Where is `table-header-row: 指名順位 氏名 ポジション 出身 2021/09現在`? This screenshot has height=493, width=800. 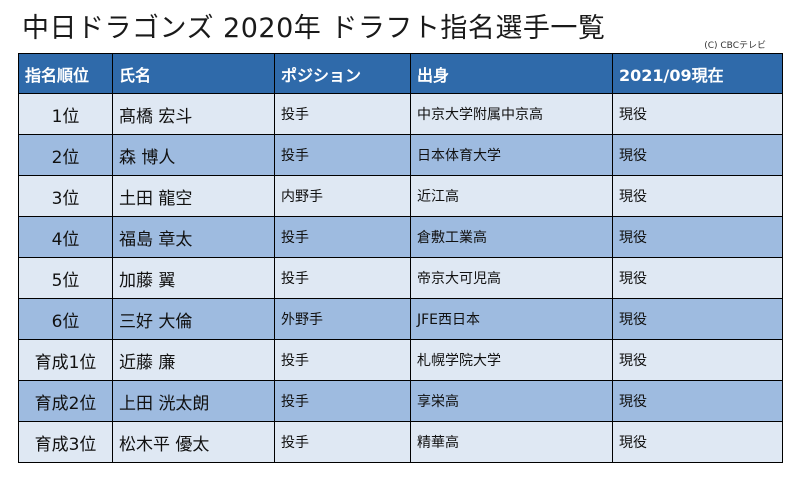
table-header-row: 指名順位 氏名 ポジション 出身 2021/09現在 is located at coordinates (400, 73).